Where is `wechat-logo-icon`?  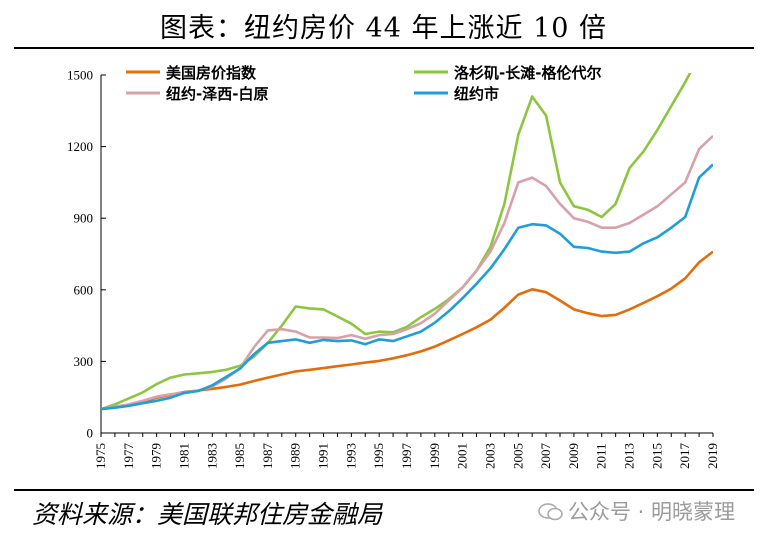 wechat-logo-icon is located at coordinates (550, 512).